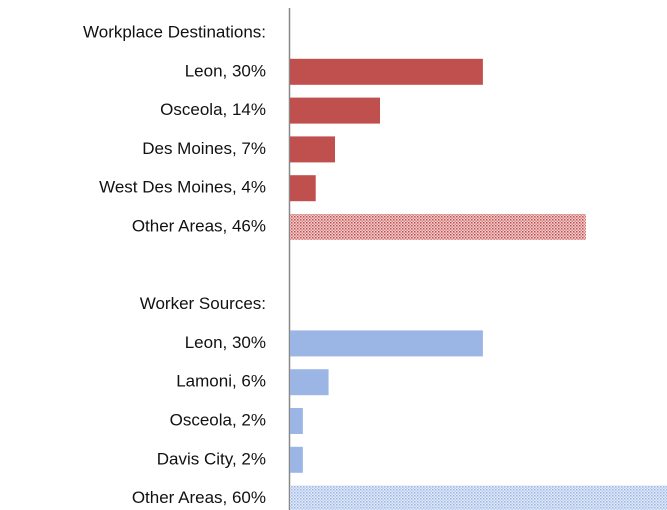 The image size is (667, 510). Describe the element at coordinates (221, 381) in the screenshot. I see `category-label: Lamoni, 6%` at that location.